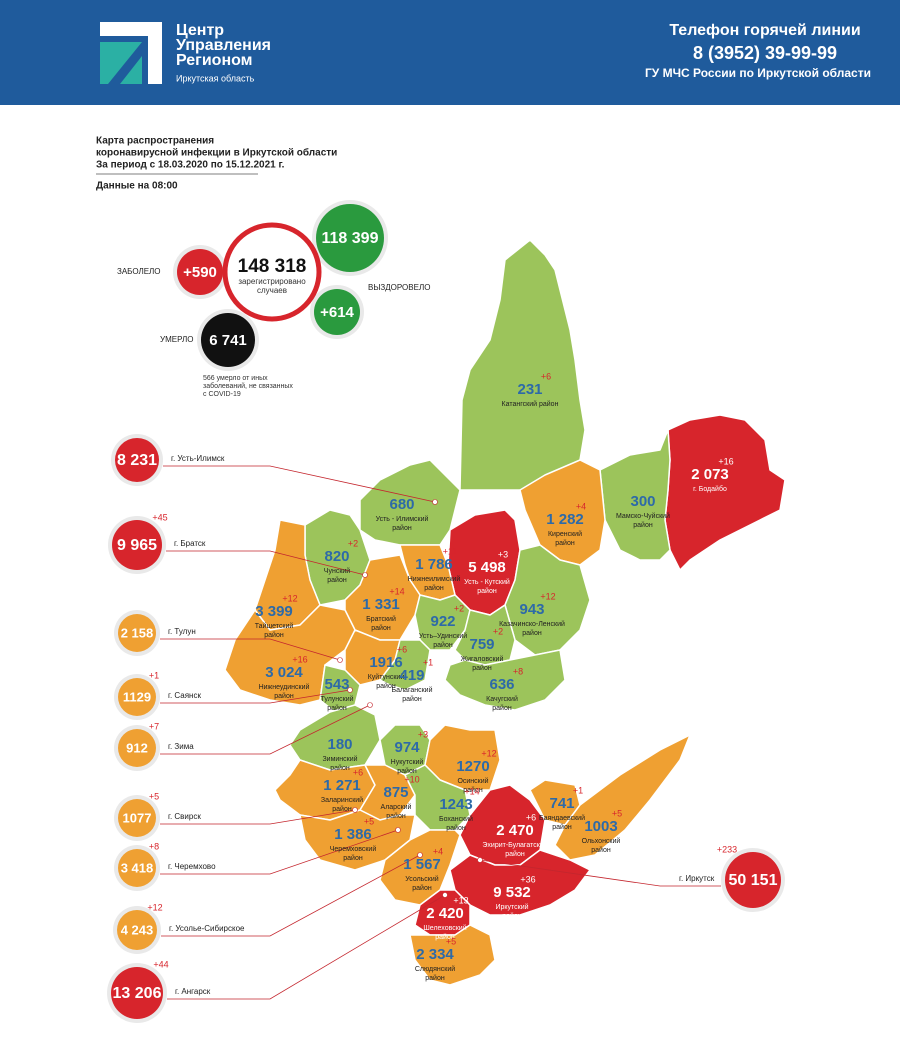 This screenshot has width=900, height=1048. I want to click on district-delta: +10, so click(411, 779).